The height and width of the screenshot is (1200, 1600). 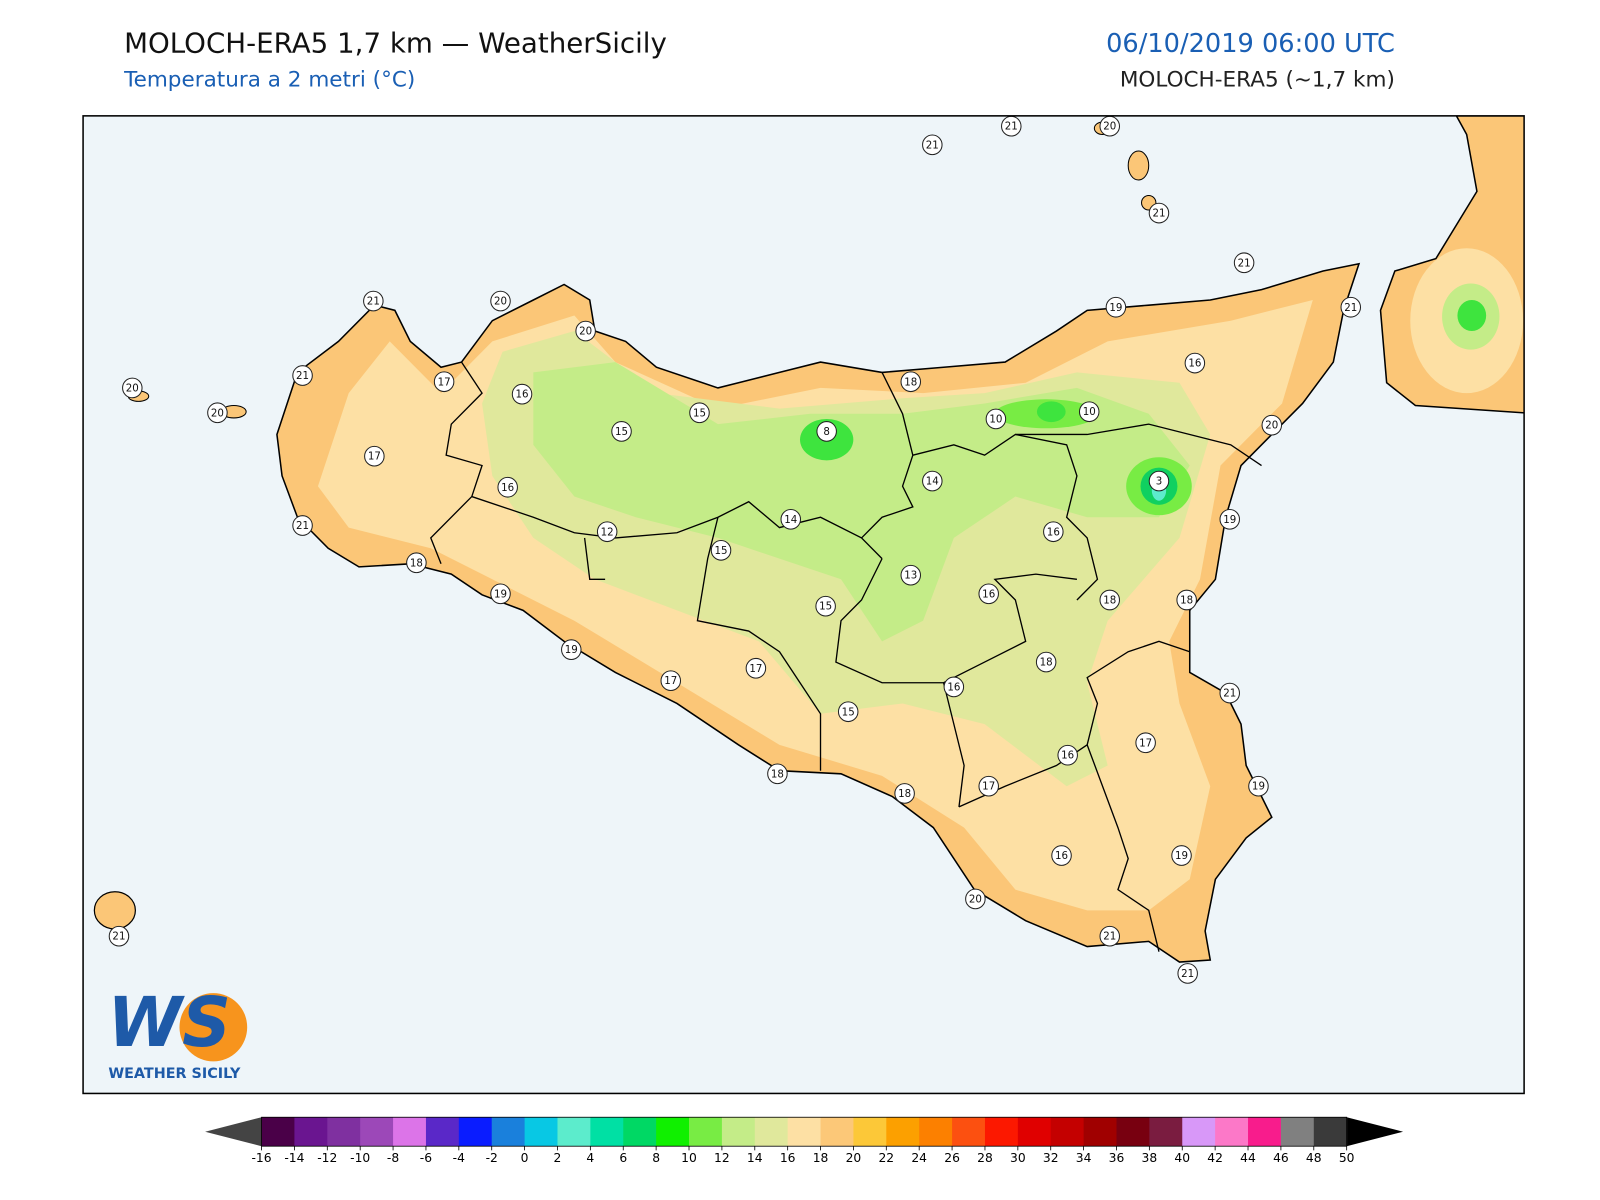 I want to click on datetime: 06/10/2019 06:00 UTC, so click(x=1250, y=44).